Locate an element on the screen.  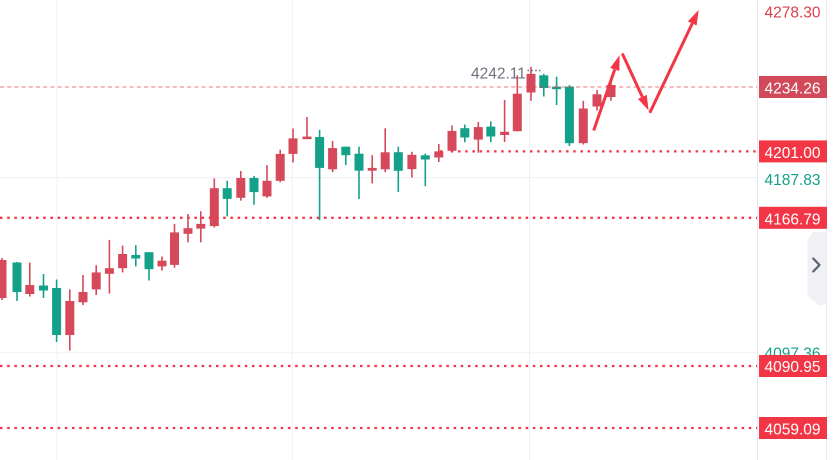
svg-text: 4278.30 is located at coordinates (792, 13).